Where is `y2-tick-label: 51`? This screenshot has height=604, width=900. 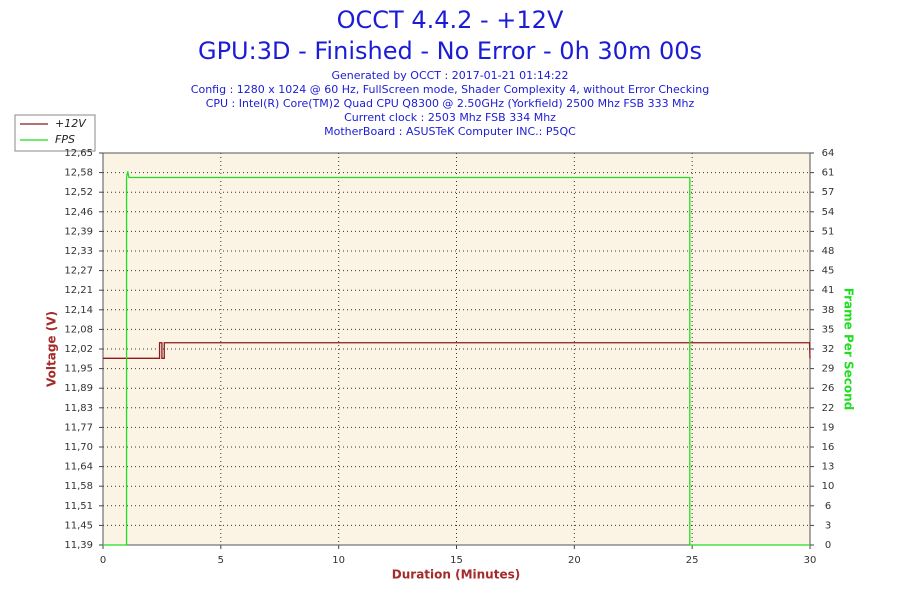 y2-tick-label: 51 is located at coordinates (828, 231).